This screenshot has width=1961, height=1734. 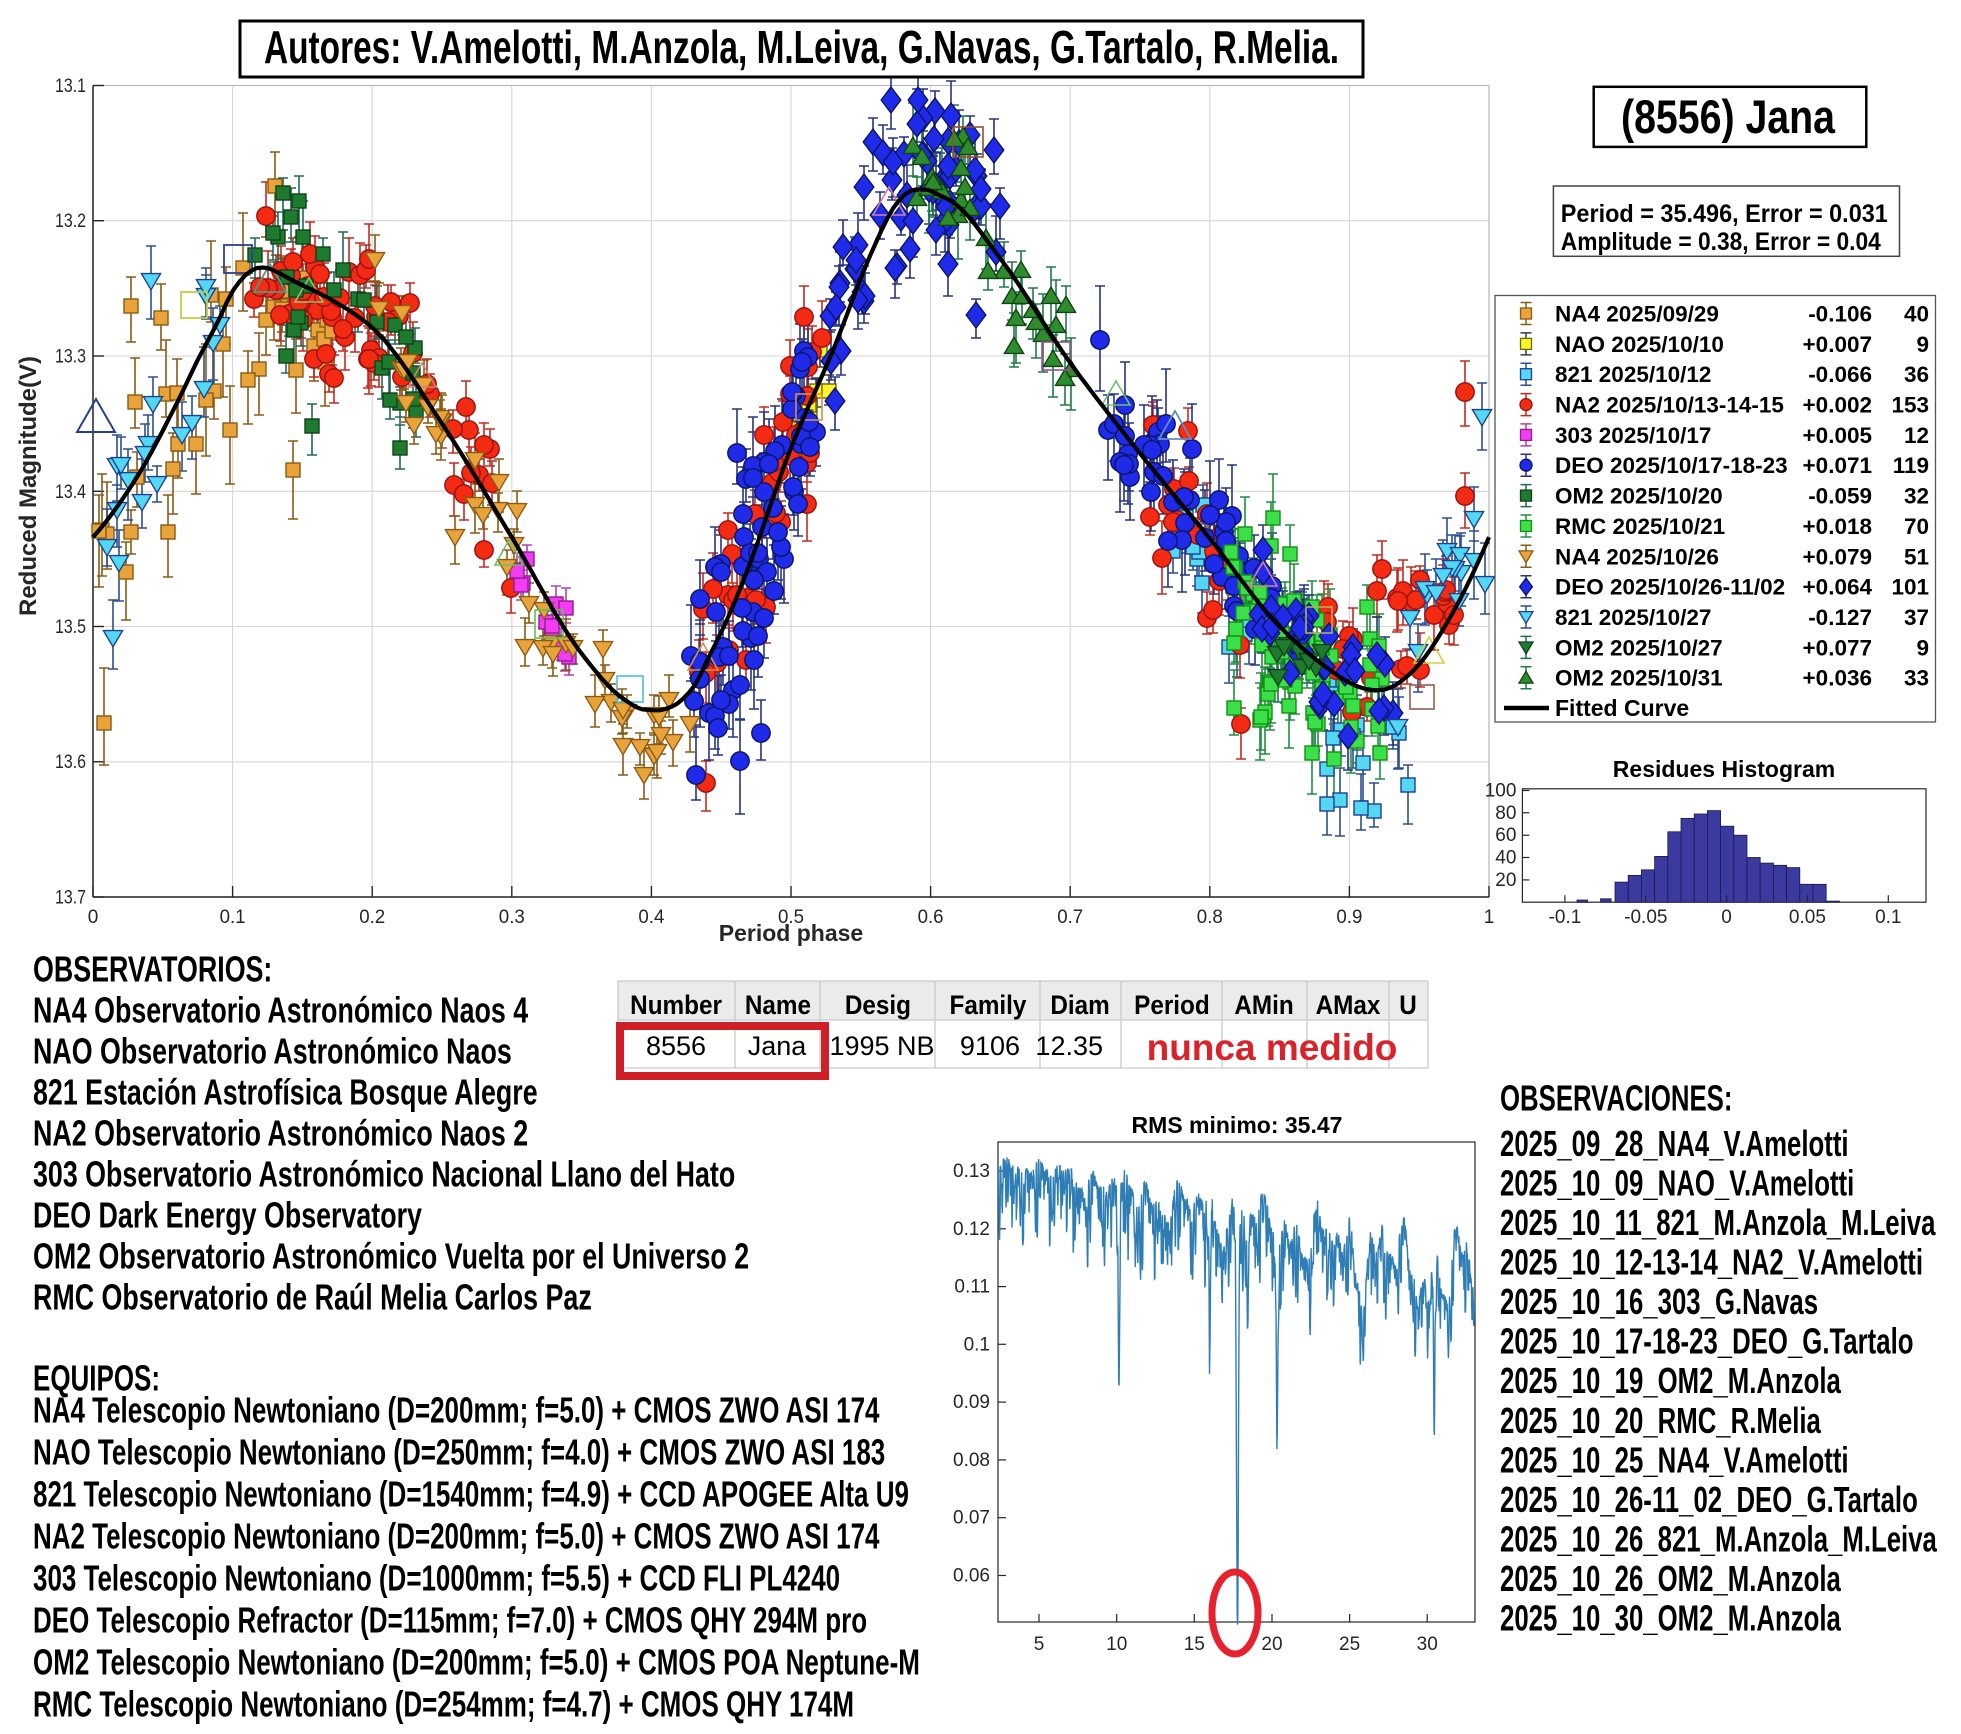 I want to click on svg-text: RMC 2025/10/21, so click(x=1640, y=526).